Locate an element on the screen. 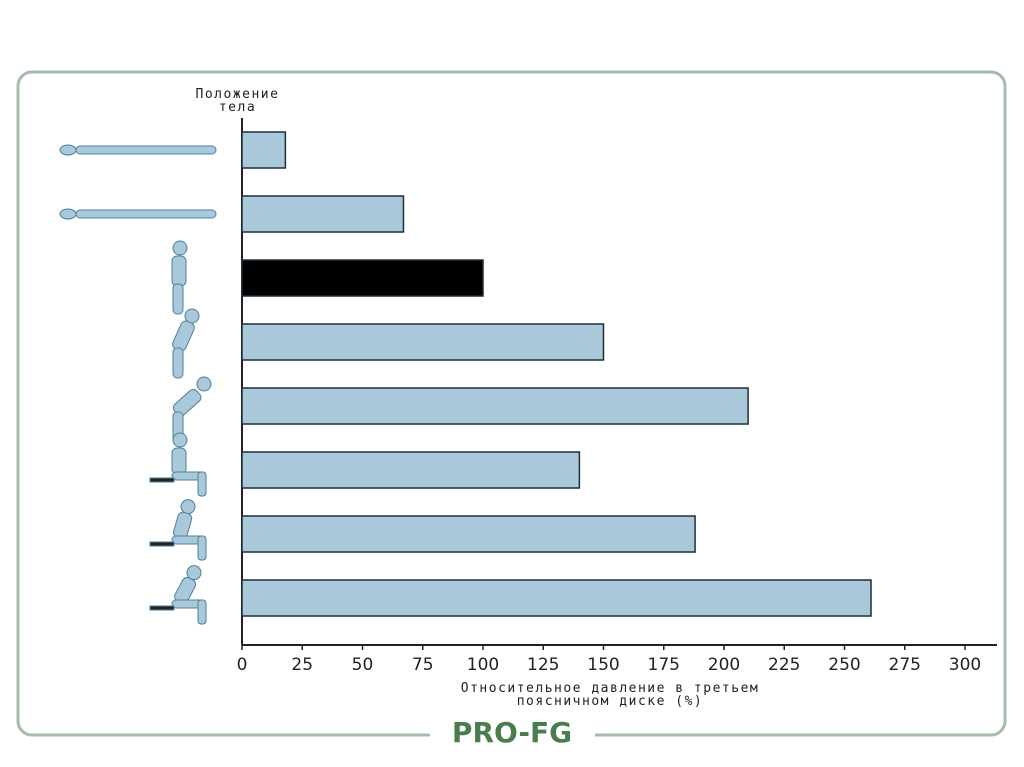 The height and width of the screenshot is (767, 1024). x-tick-label: 125 is located at coordinates (543, 665).